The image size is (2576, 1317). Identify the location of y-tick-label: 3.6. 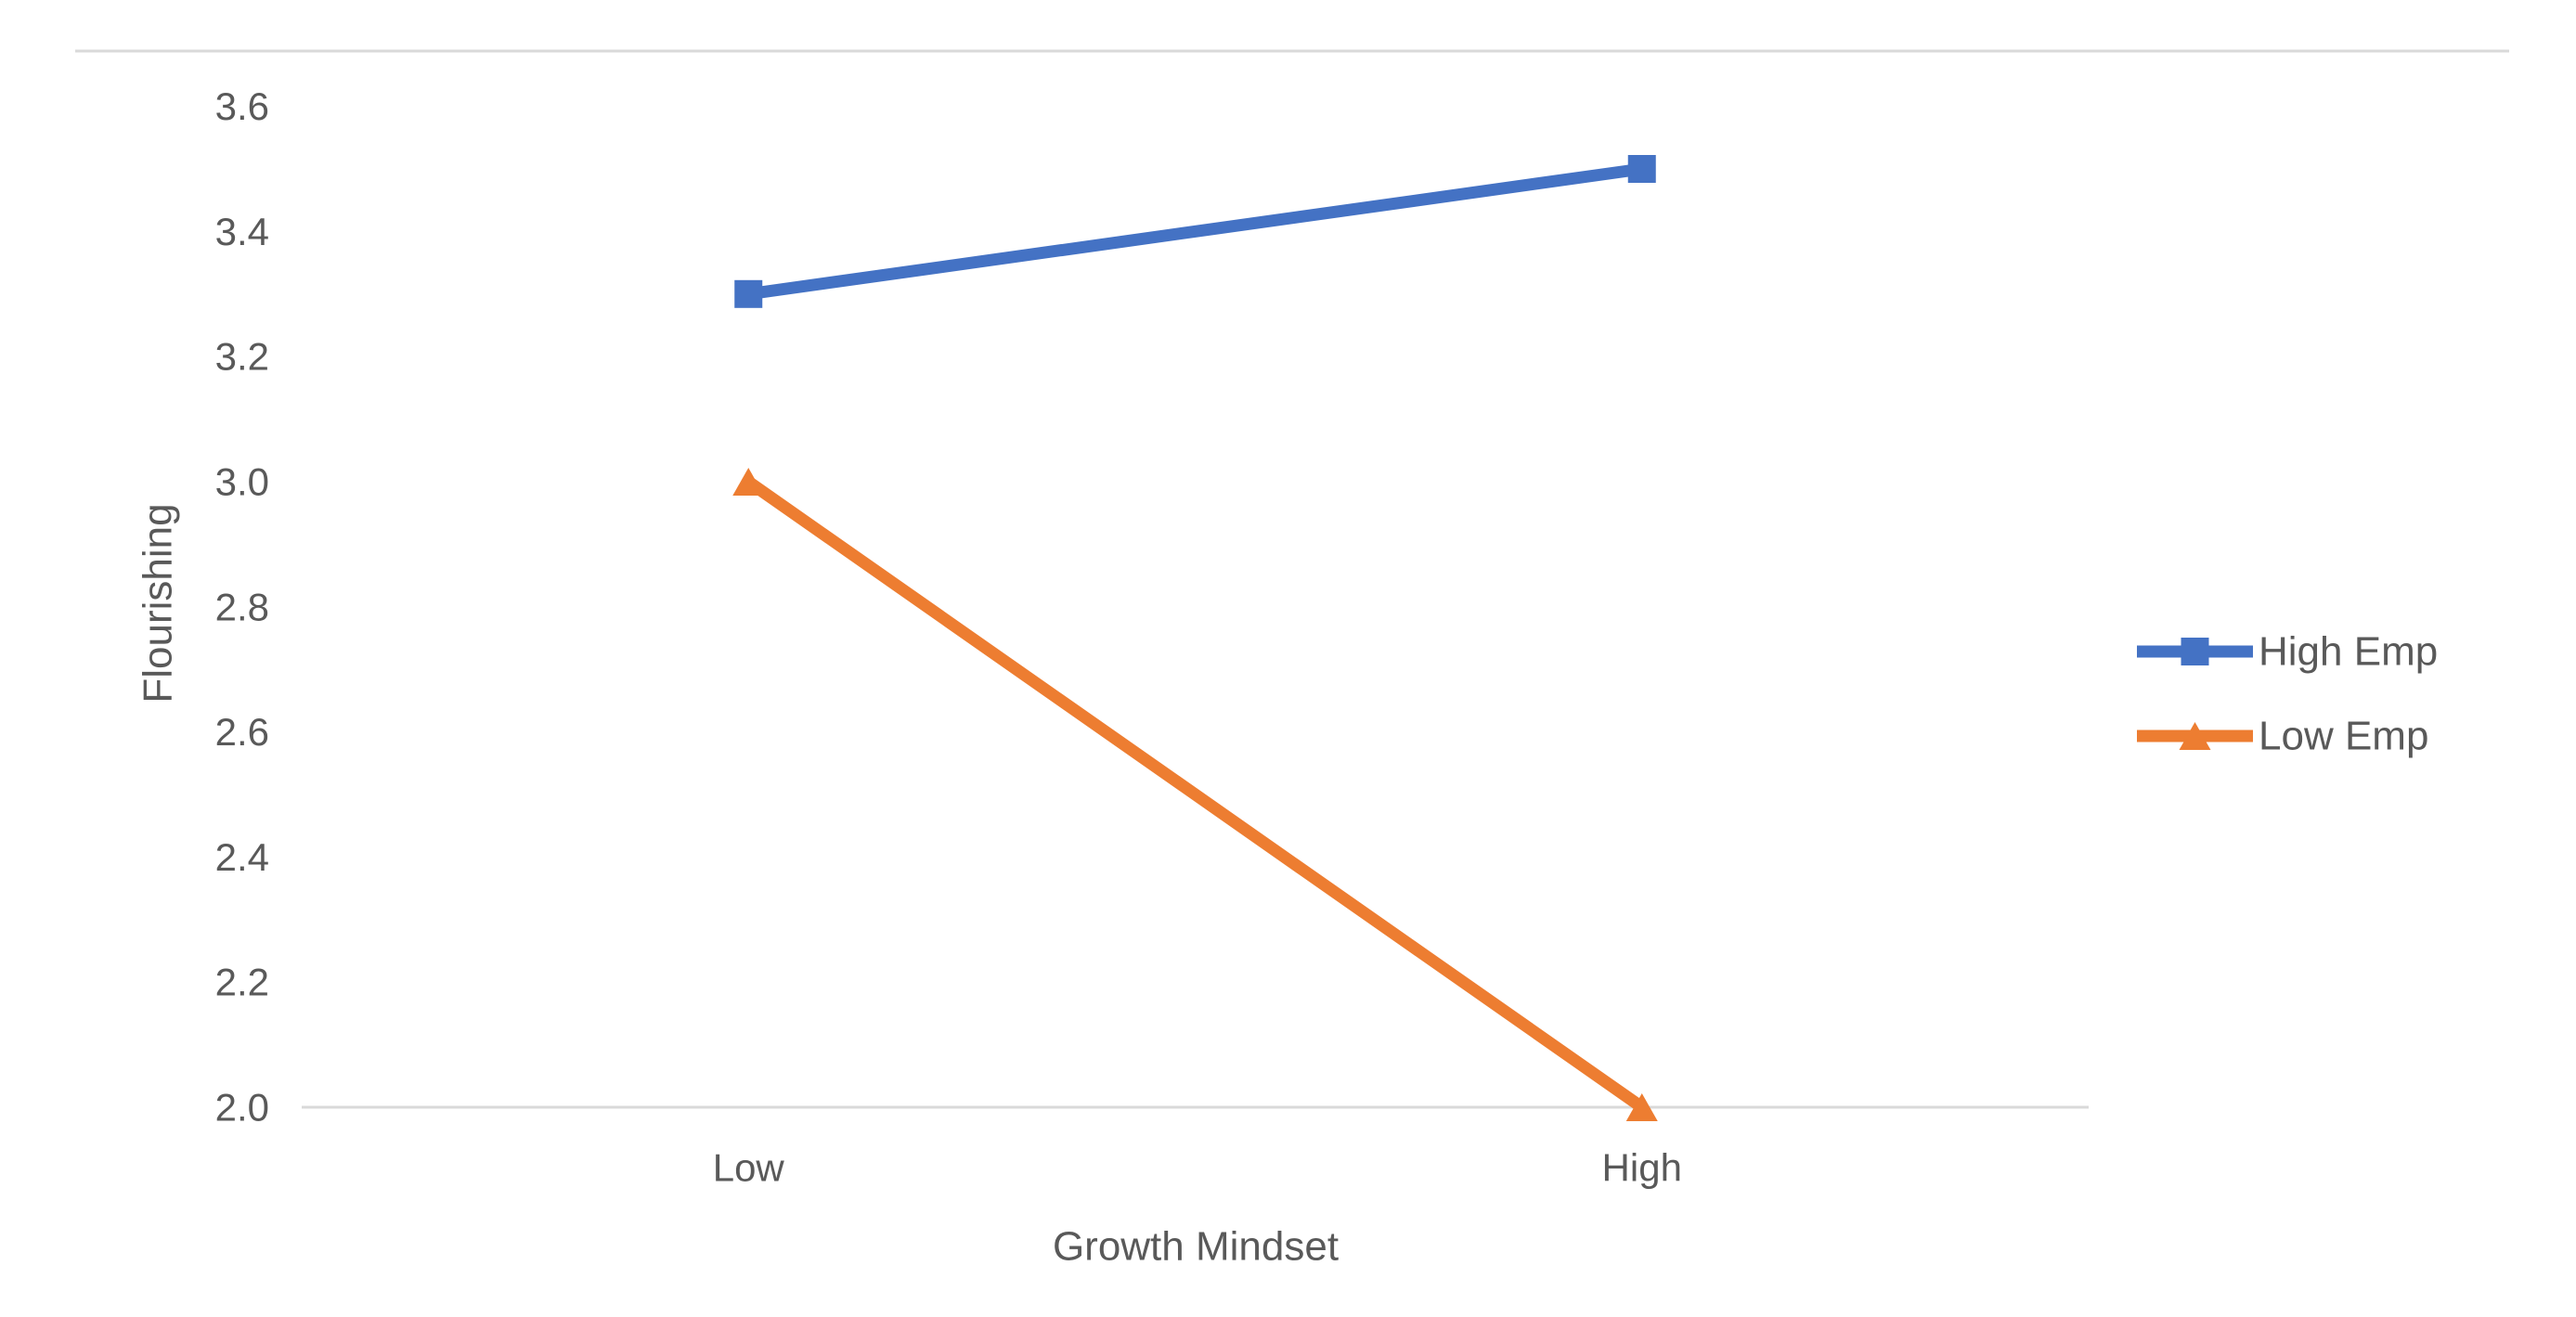
(242, 106).